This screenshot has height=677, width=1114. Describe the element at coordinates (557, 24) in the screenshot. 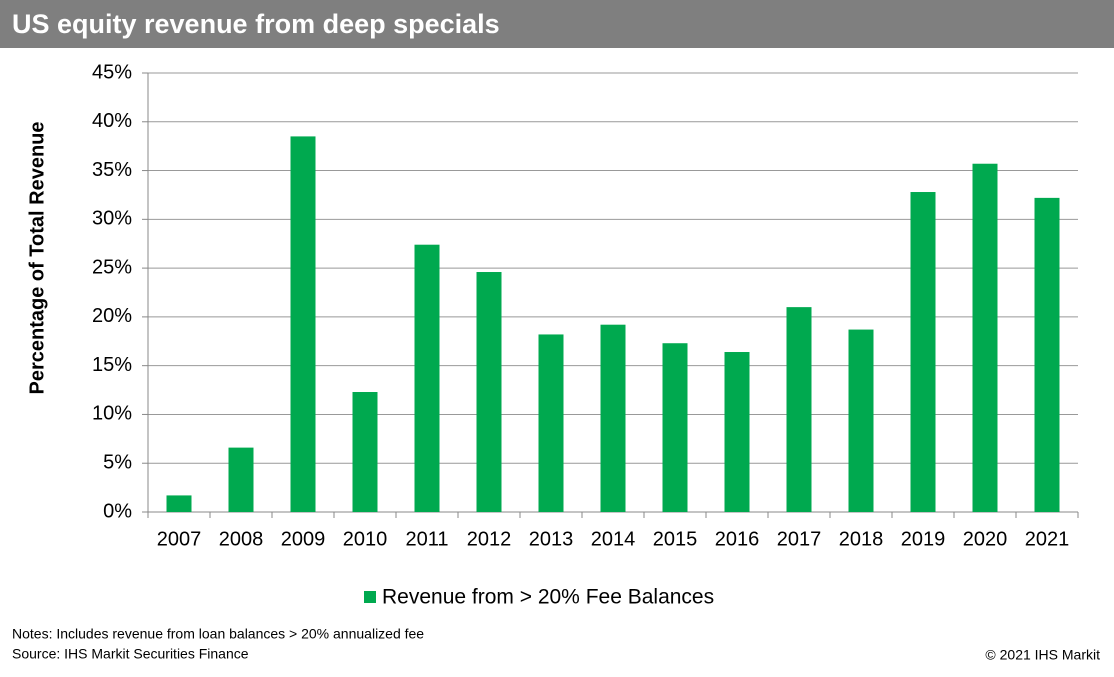

I see `title-bar` at that location.